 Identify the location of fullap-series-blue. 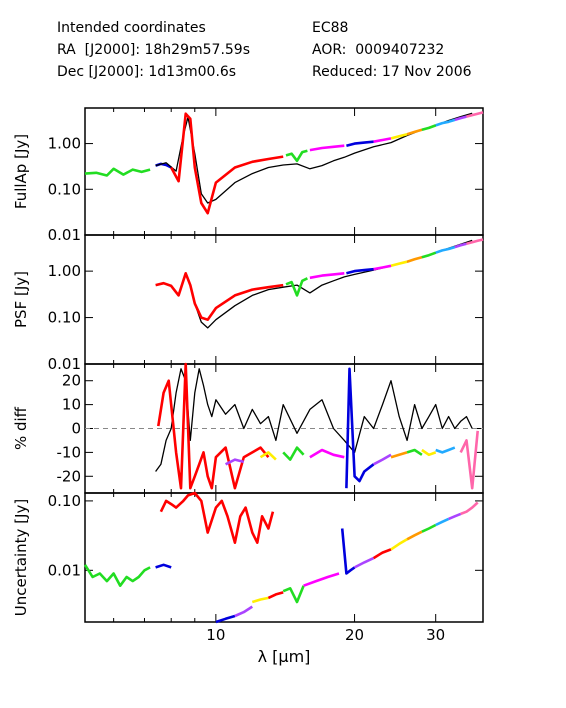
(360, 143).